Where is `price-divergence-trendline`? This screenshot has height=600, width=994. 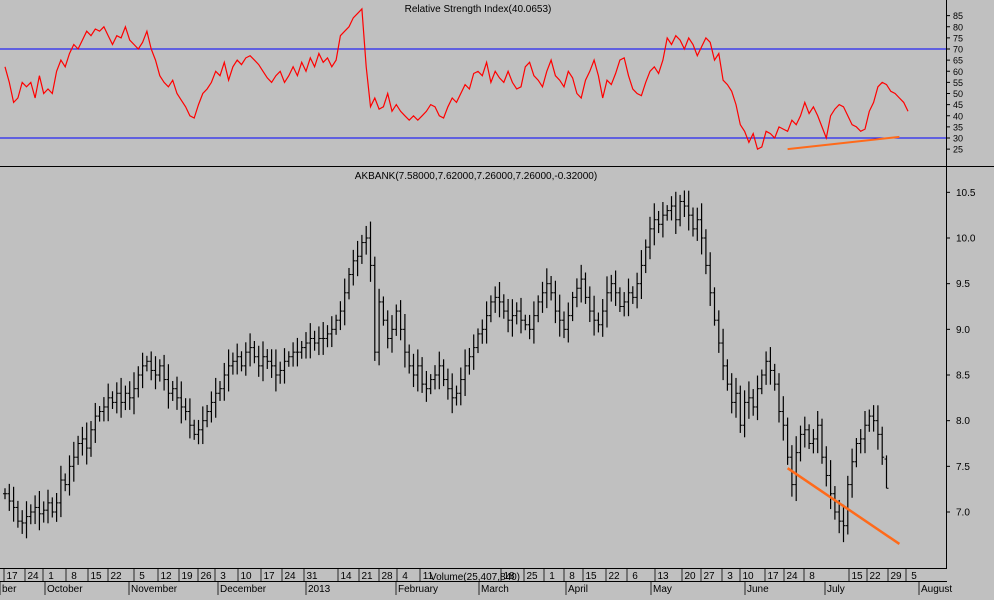
price-divergence-trendline is located at coordinates (843, 506).